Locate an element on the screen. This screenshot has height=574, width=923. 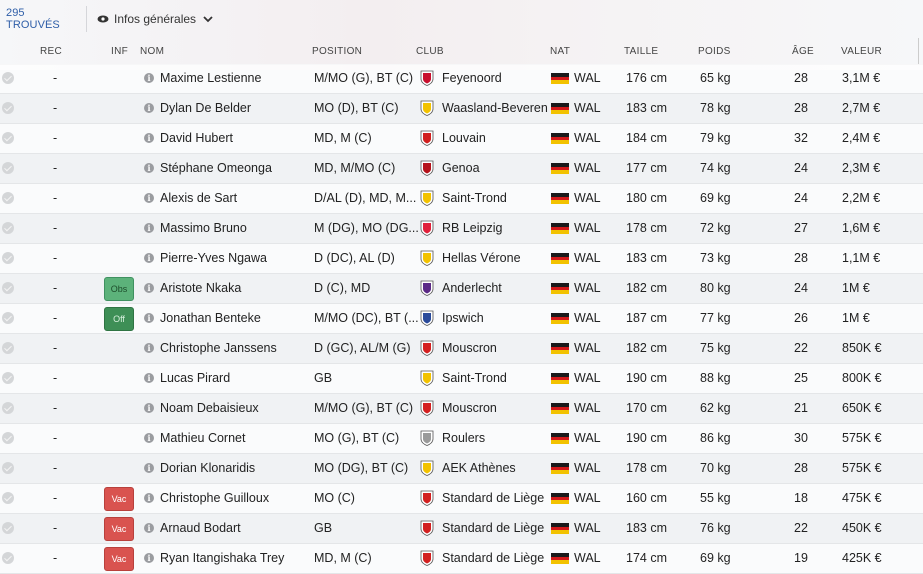
player-name: Noam Debaisieux is located at coordinates (209, 408).